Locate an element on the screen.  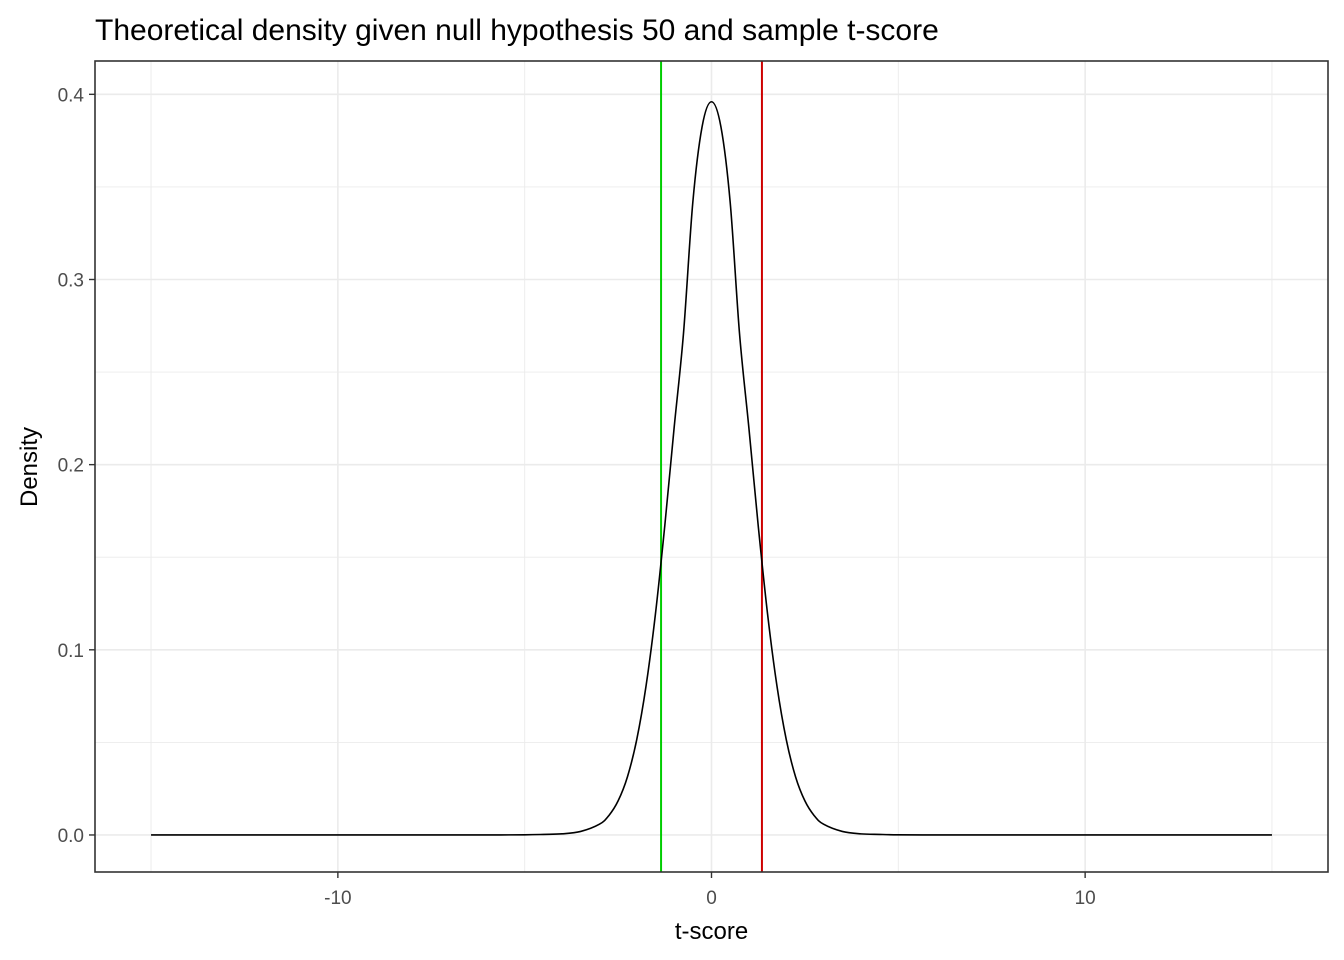
x-axis-ticks: -10 0 10 is located at coordinates (710, 890).